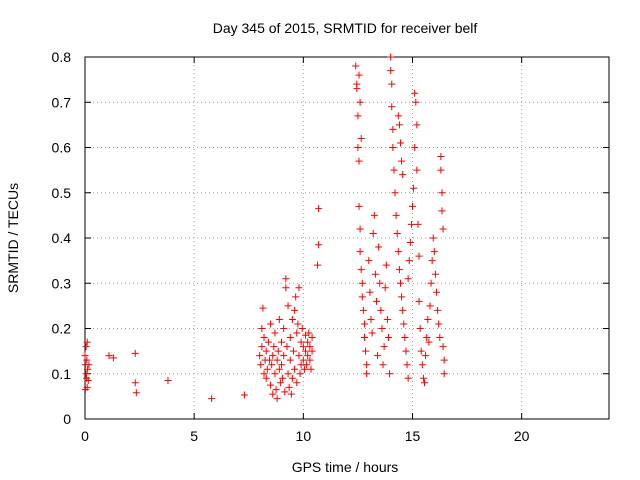  Describe the element at coordinates (194, 436) in the screenshot. I see `x-tick-label: 5` at that location.